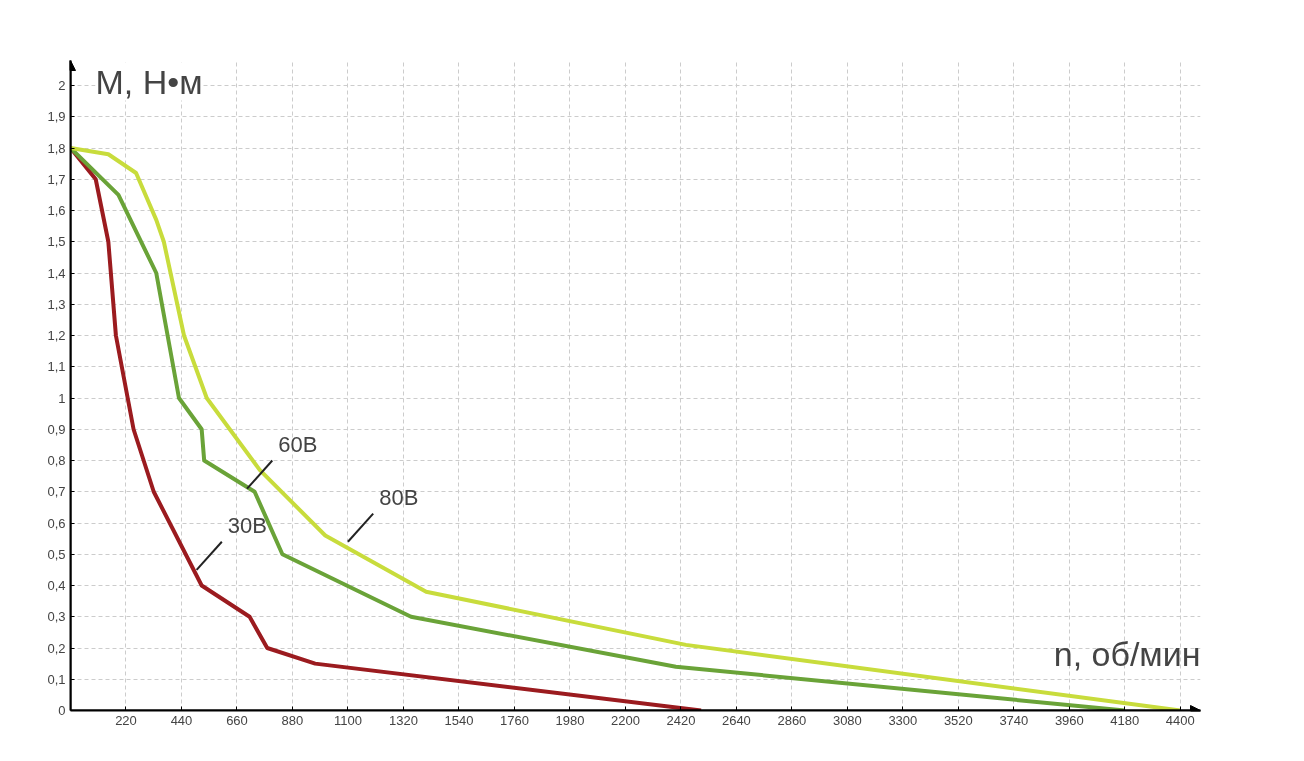  What do you see at coordinates (399, 497) in the screenshot?
I see `annotation: 80В` at bounding box center [399, 497].